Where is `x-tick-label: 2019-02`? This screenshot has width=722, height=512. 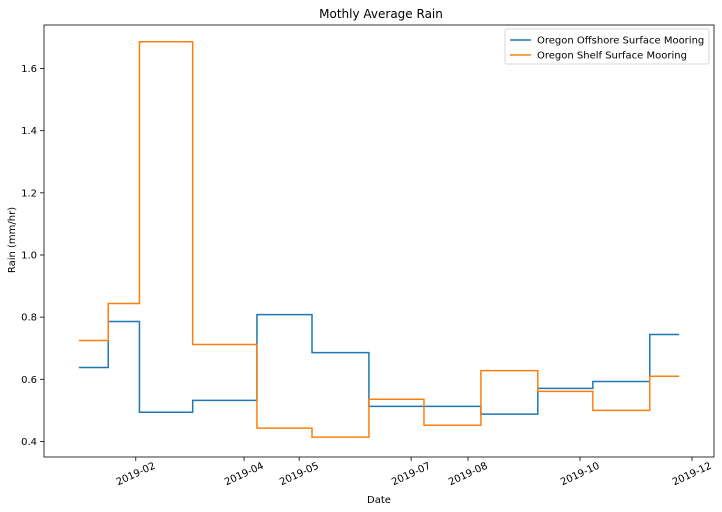
x-tick-label: 2019-02 is located at coordinates (136, 475).